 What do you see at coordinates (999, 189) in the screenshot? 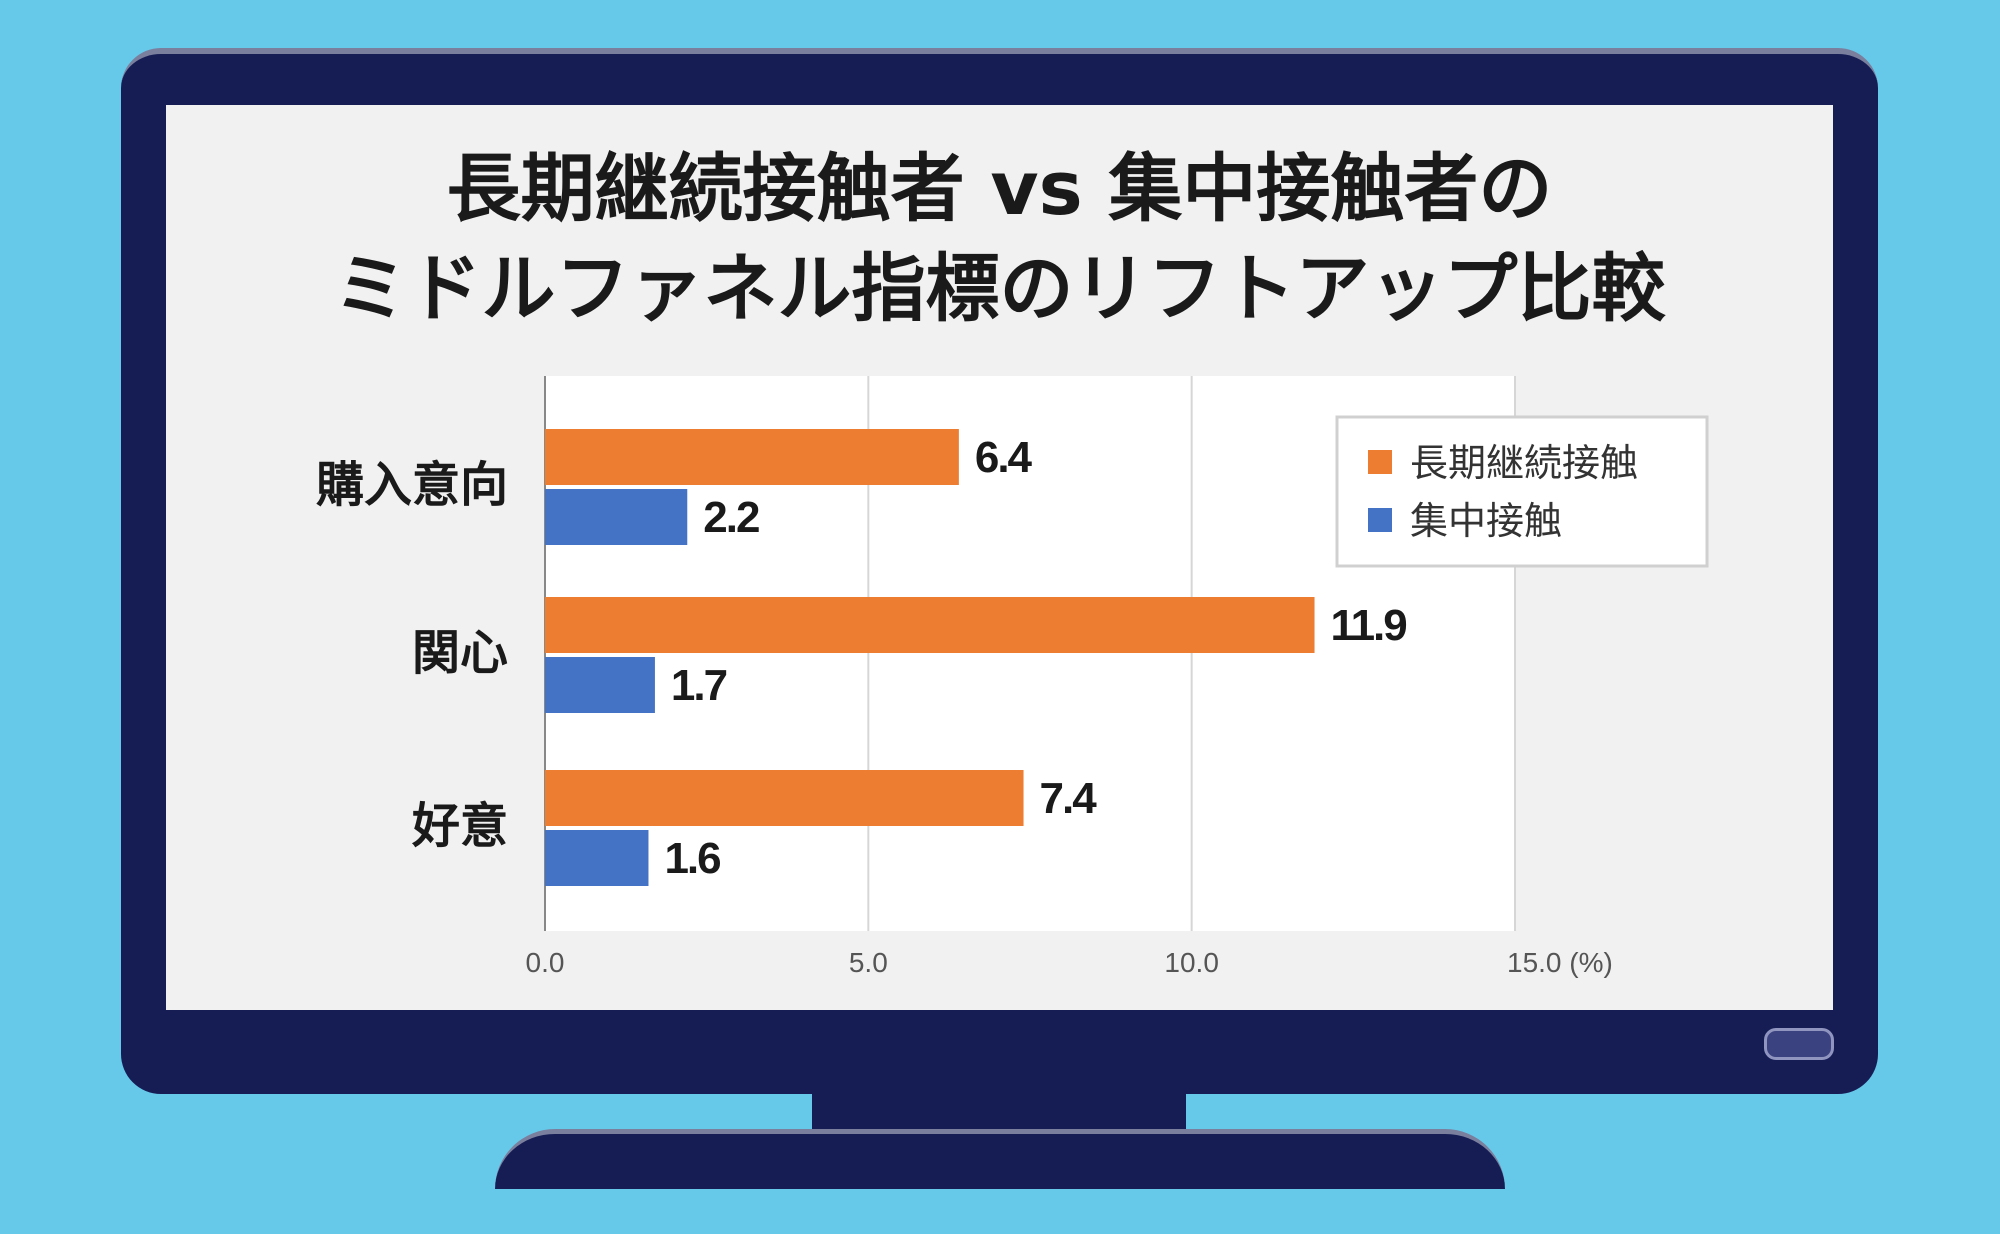
I see `chart-title-line-1: 長期継続接触者 vs 集中接触者の` at bounding box center [999, 189].